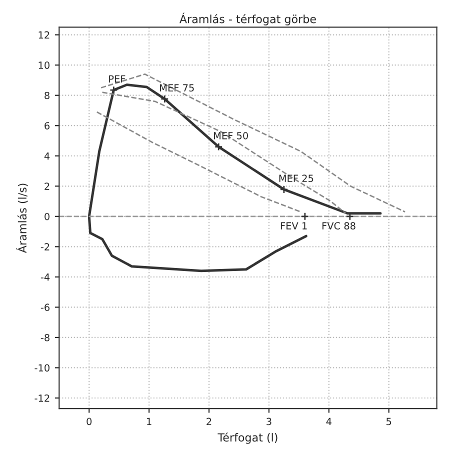  What do you see at coordinates (389, 422) in the screenshot?
I see `x-tick-label: 5` at bounding box center [389, 422].